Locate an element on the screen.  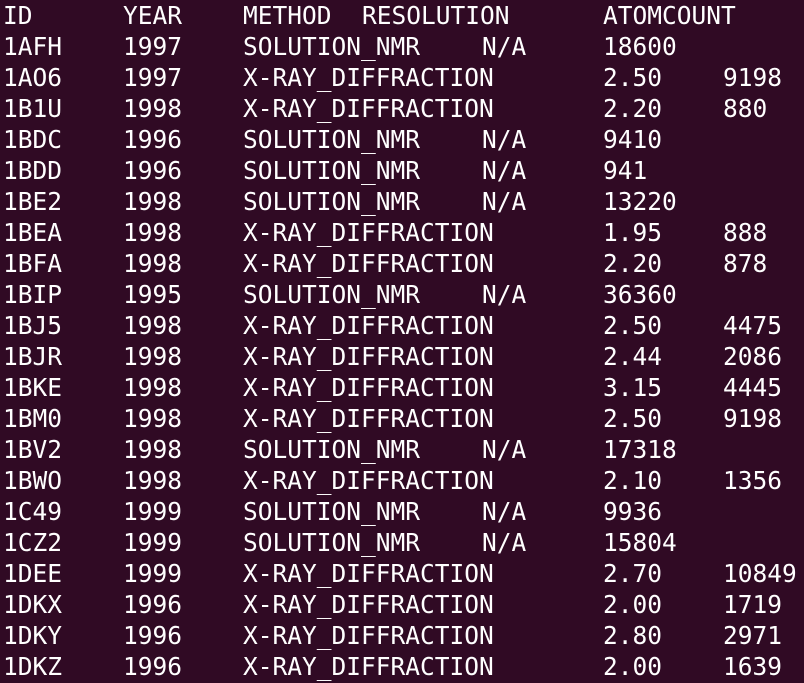
cell-atomcount: 1639 is located at coordinates (753, 666).